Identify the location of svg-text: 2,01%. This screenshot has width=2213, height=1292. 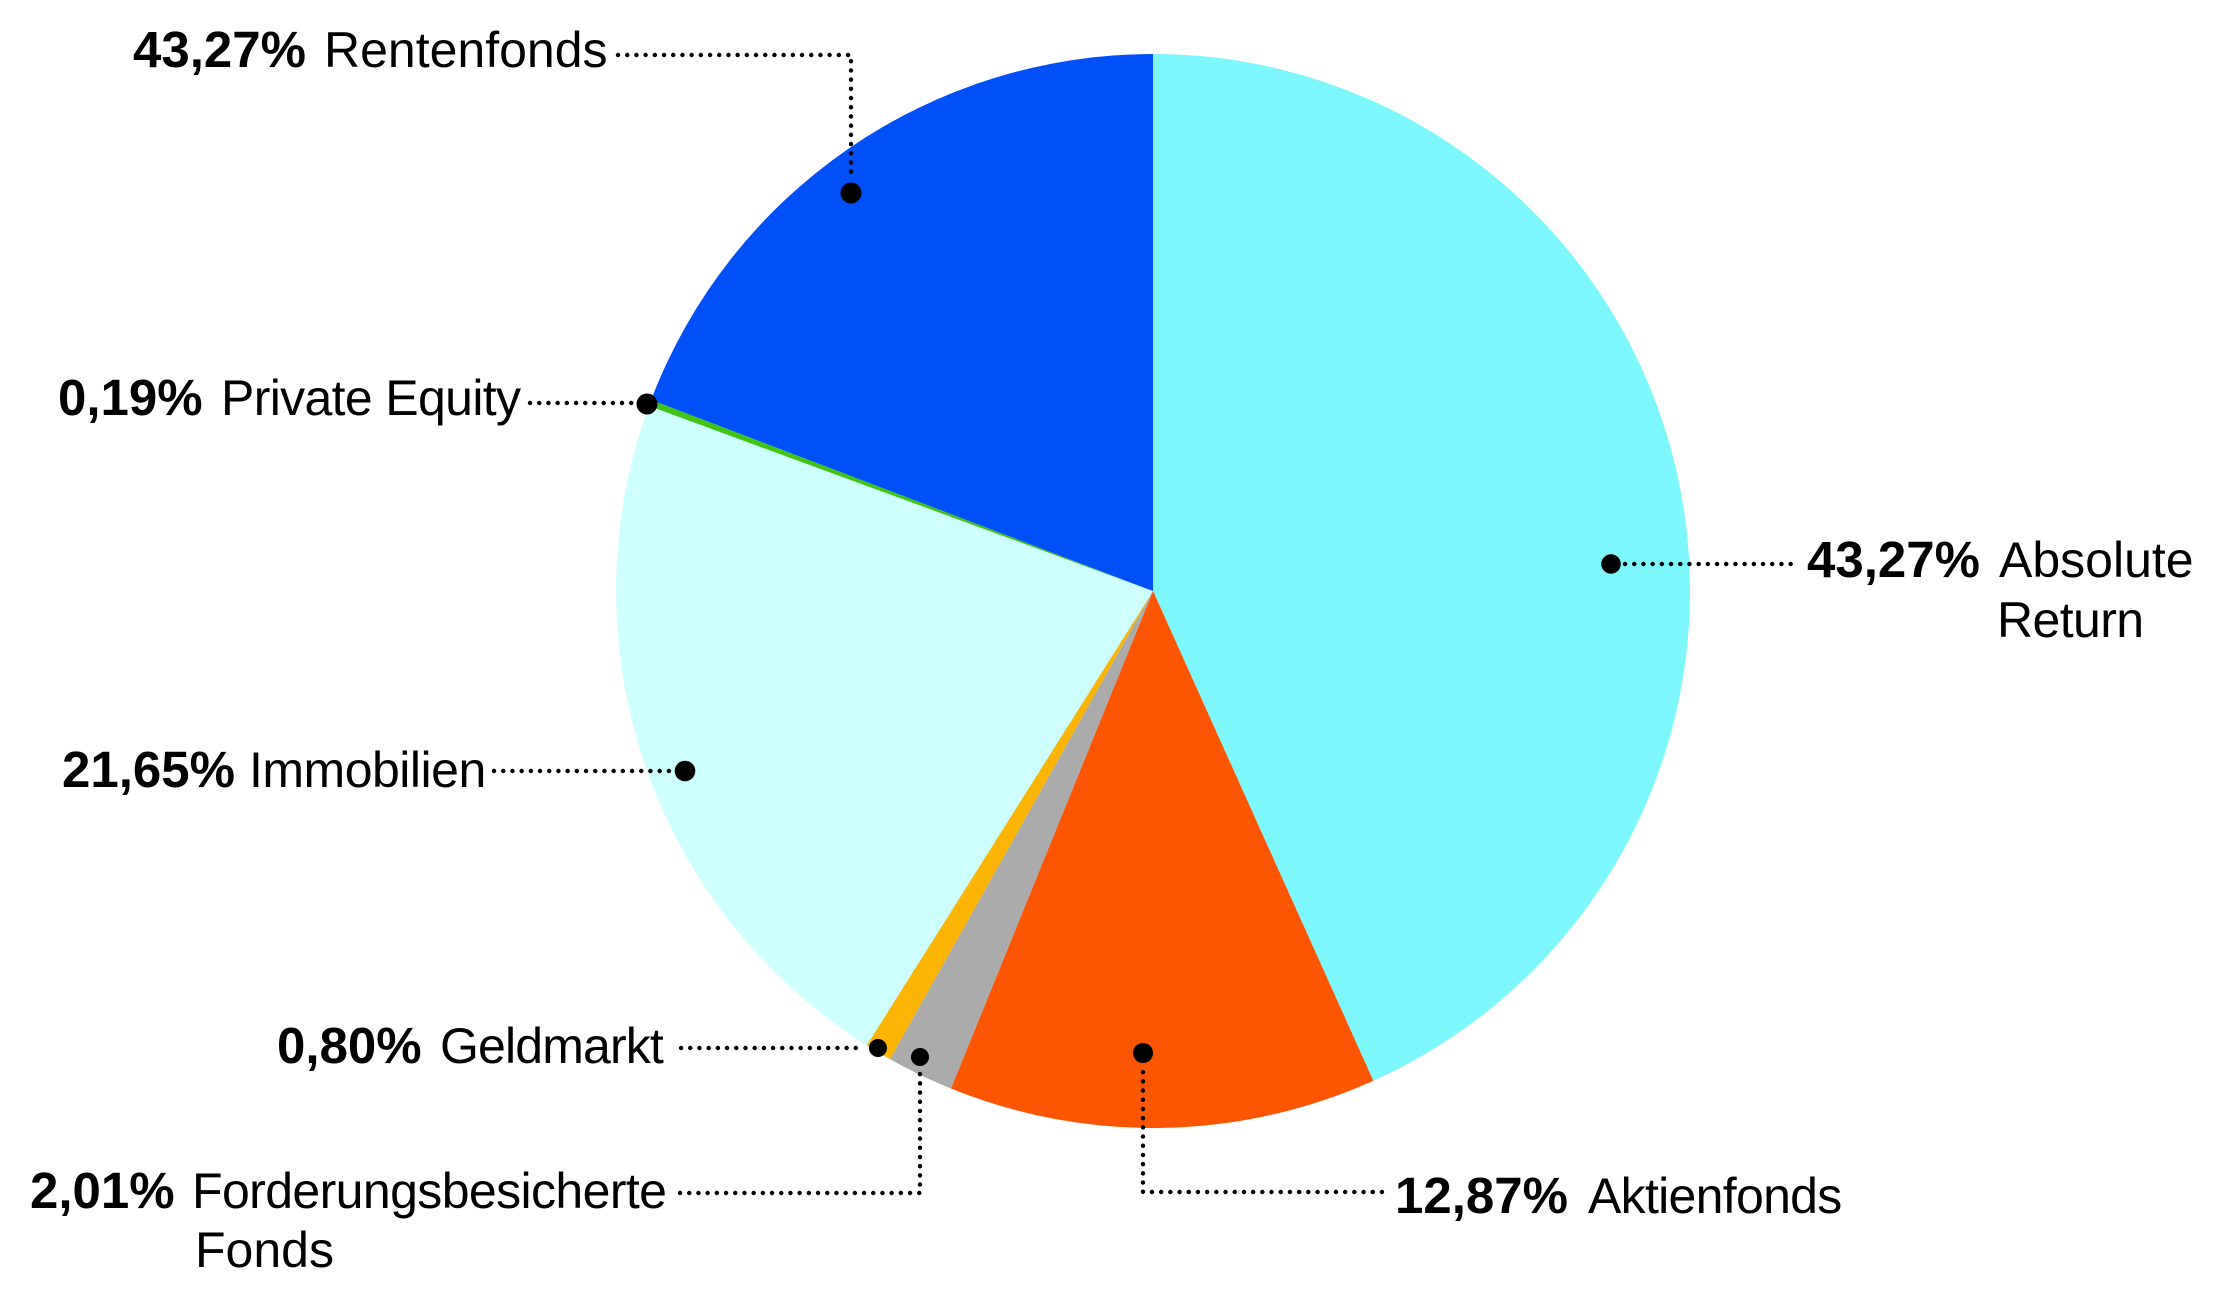
(102, 1190).